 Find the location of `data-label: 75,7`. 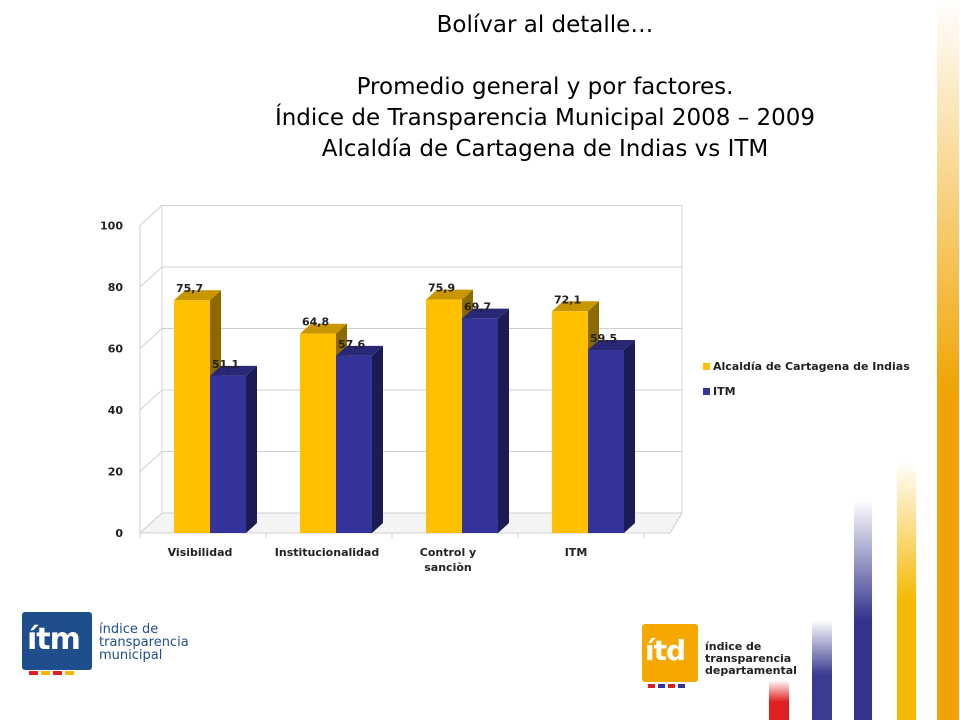

data-label: 75,7 is located at coordinates (189, 288).